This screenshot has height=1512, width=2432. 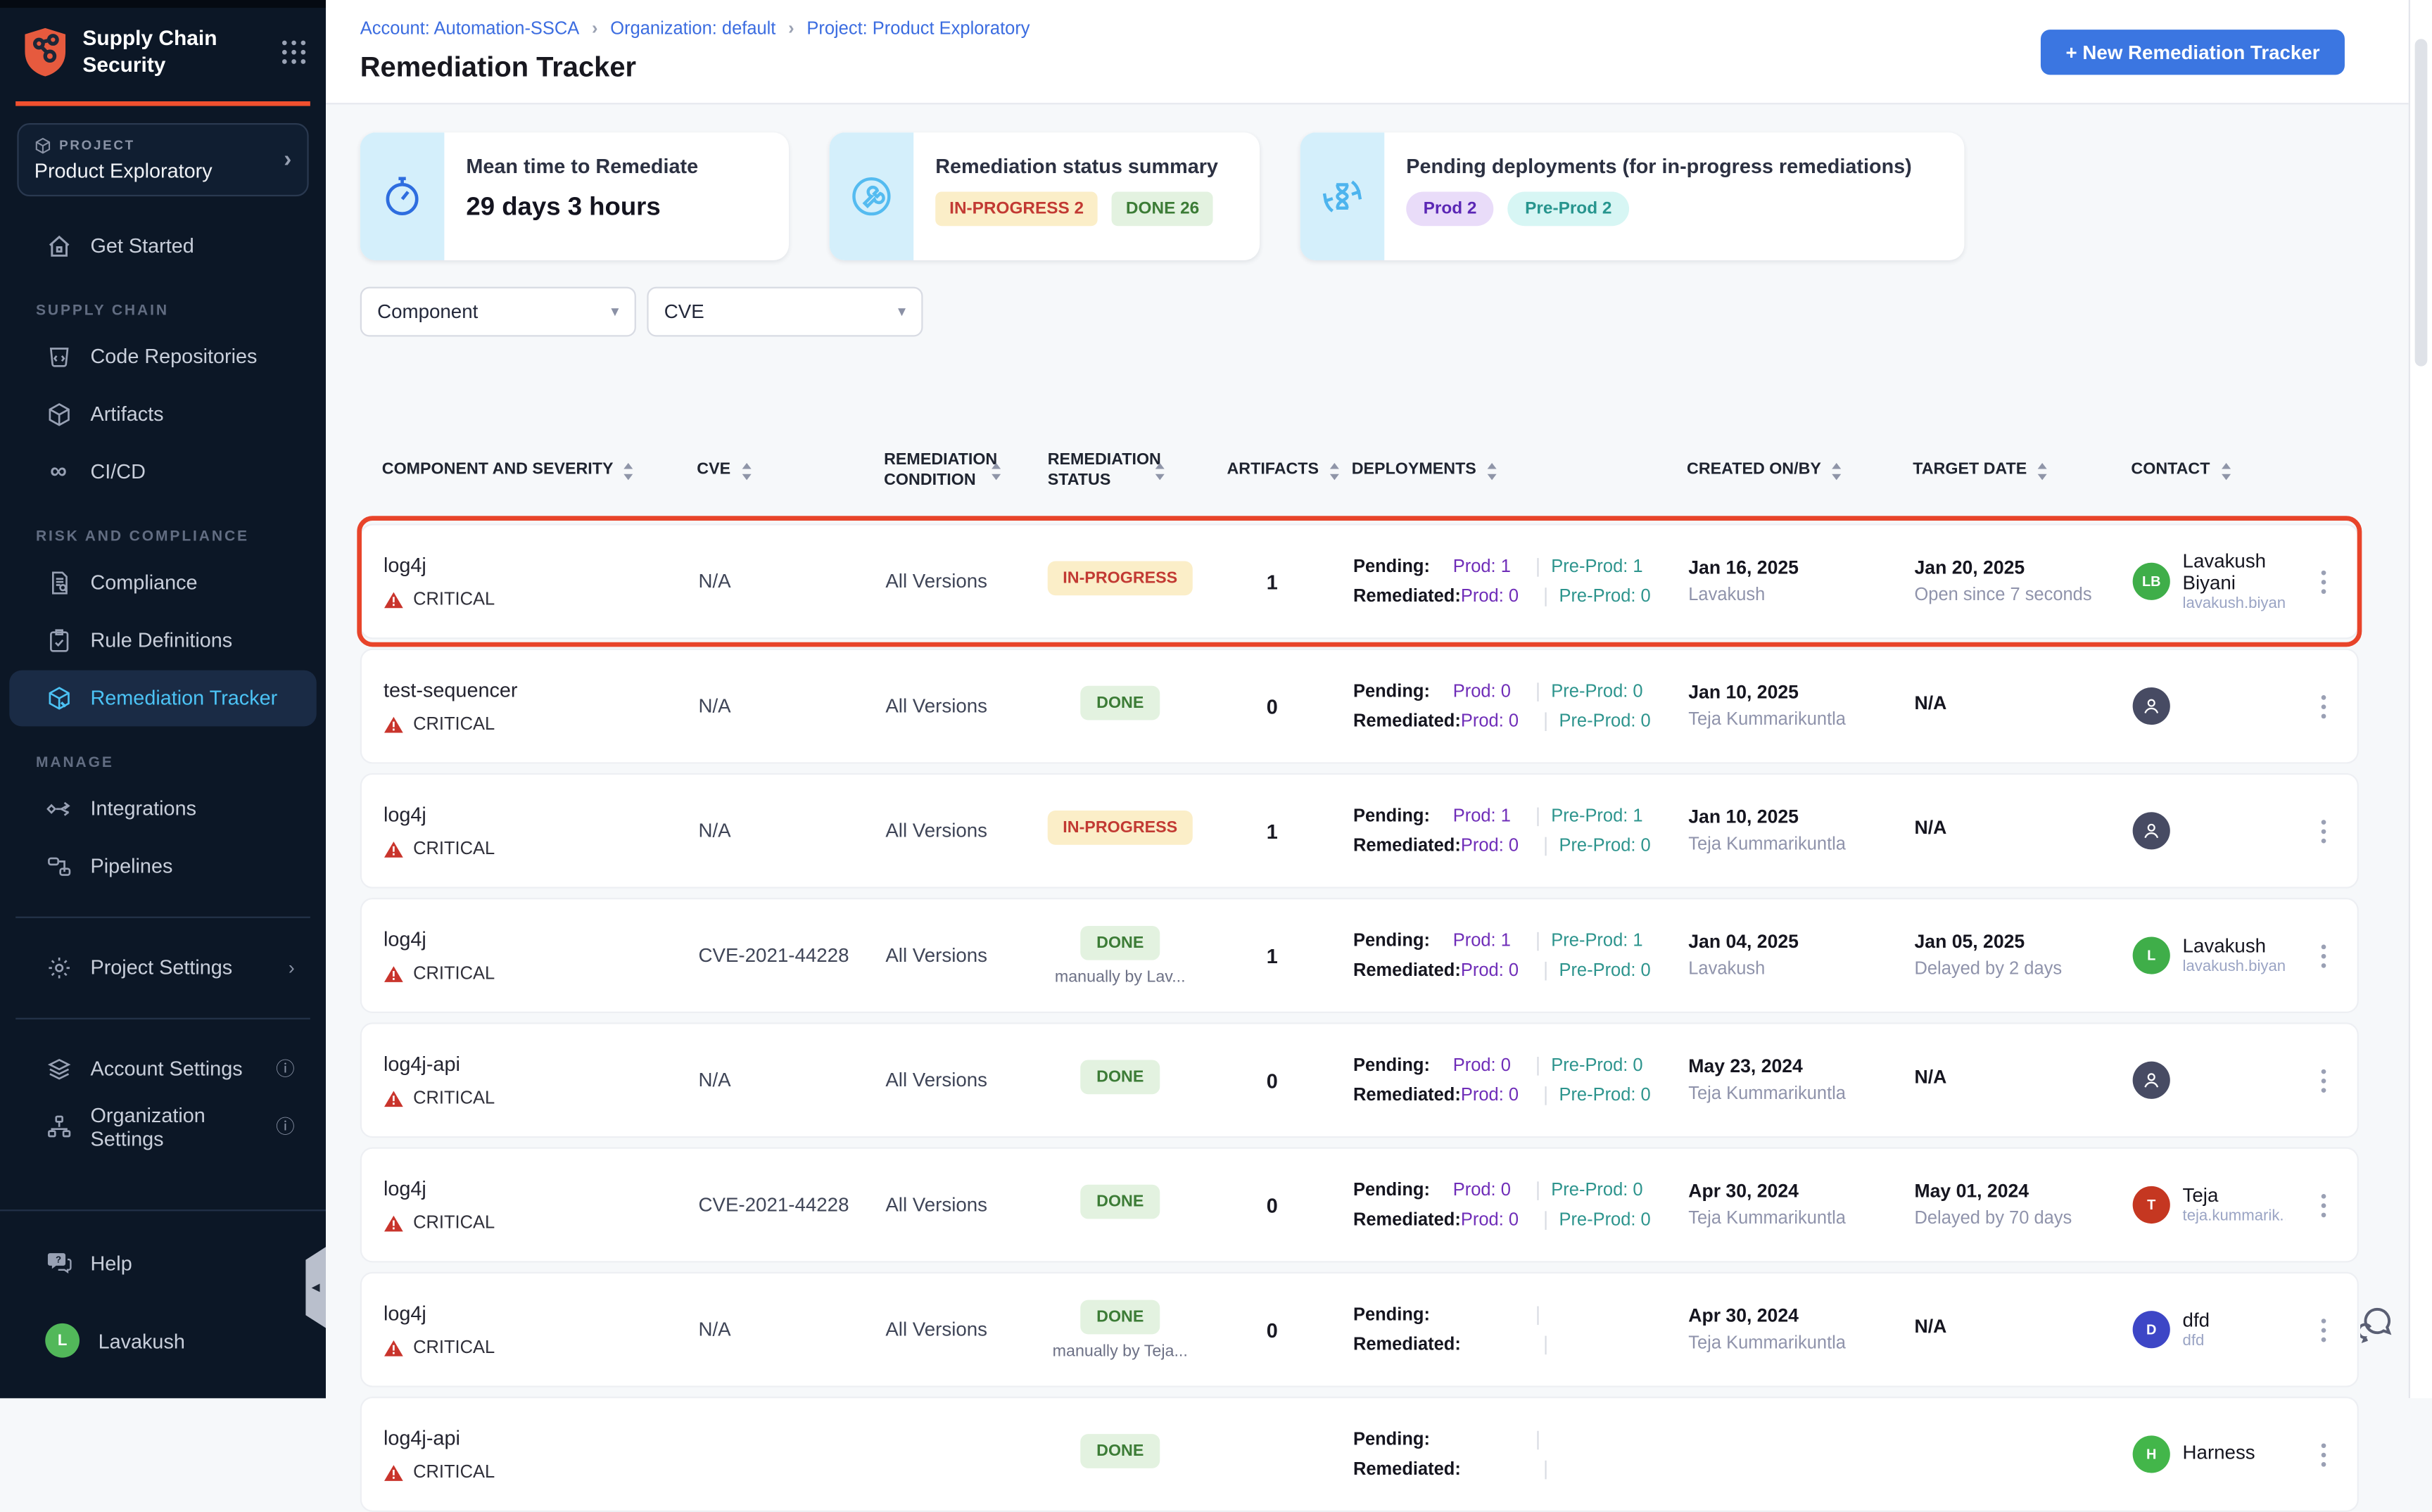 I want to click on project-label: PROJECT, so click(x=97, y=145).